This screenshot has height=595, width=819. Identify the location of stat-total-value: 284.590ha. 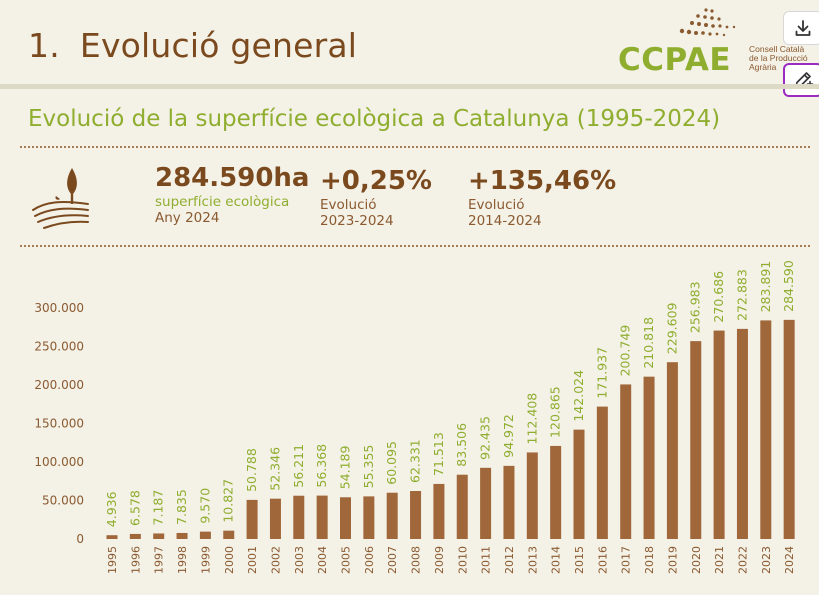
(232, 178).